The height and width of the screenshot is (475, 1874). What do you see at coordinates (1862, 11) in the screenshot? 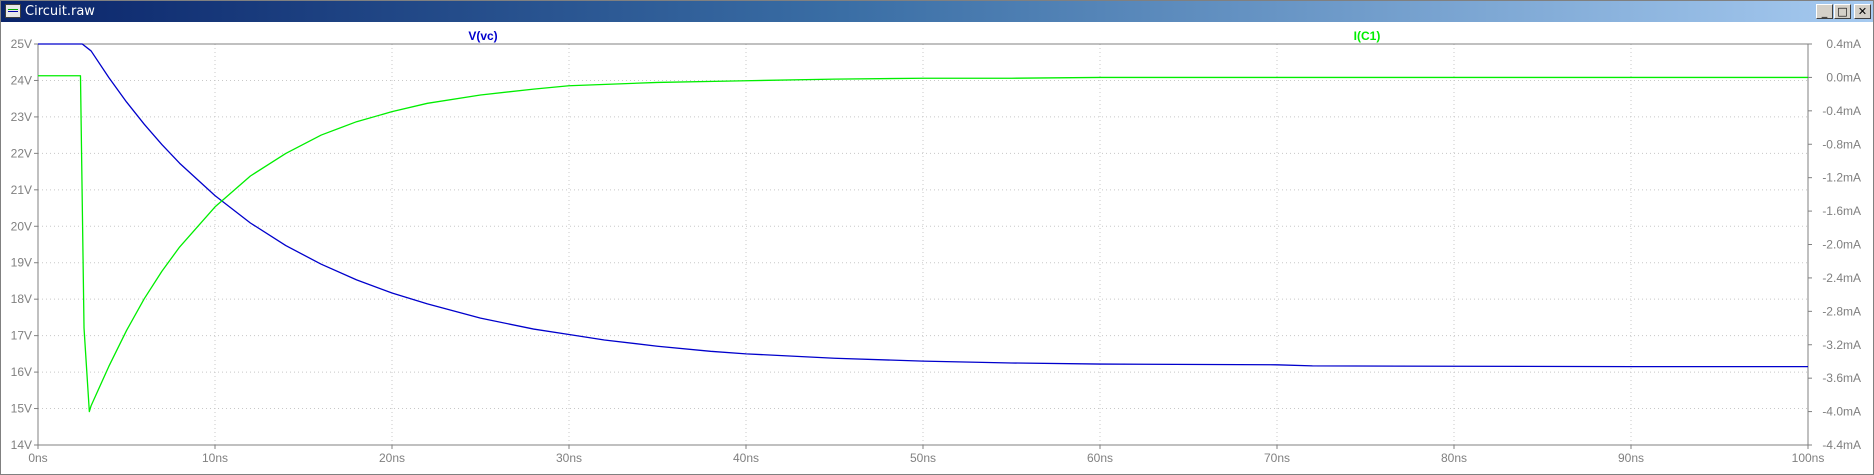
I see `close-button: ✕` at bounding box center [1862, 11].